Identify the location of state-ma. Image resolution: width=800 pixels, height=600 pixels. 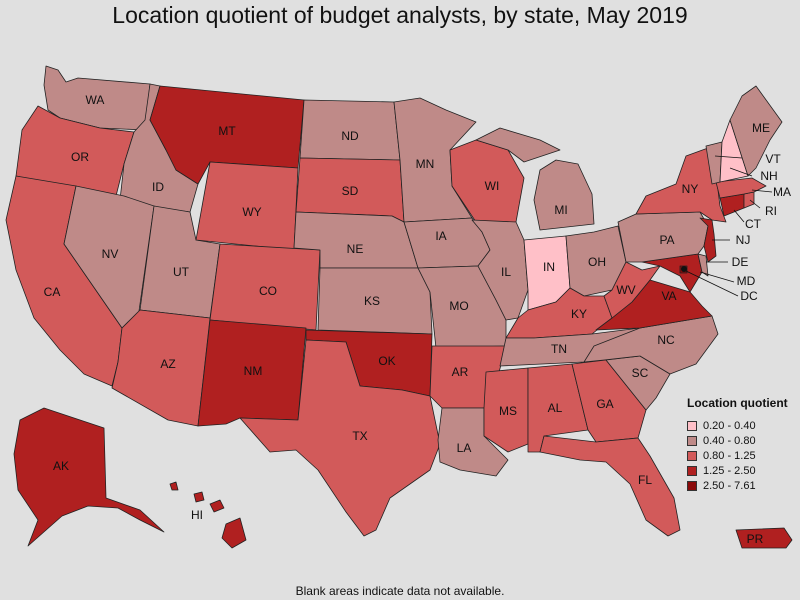
(741, 188).